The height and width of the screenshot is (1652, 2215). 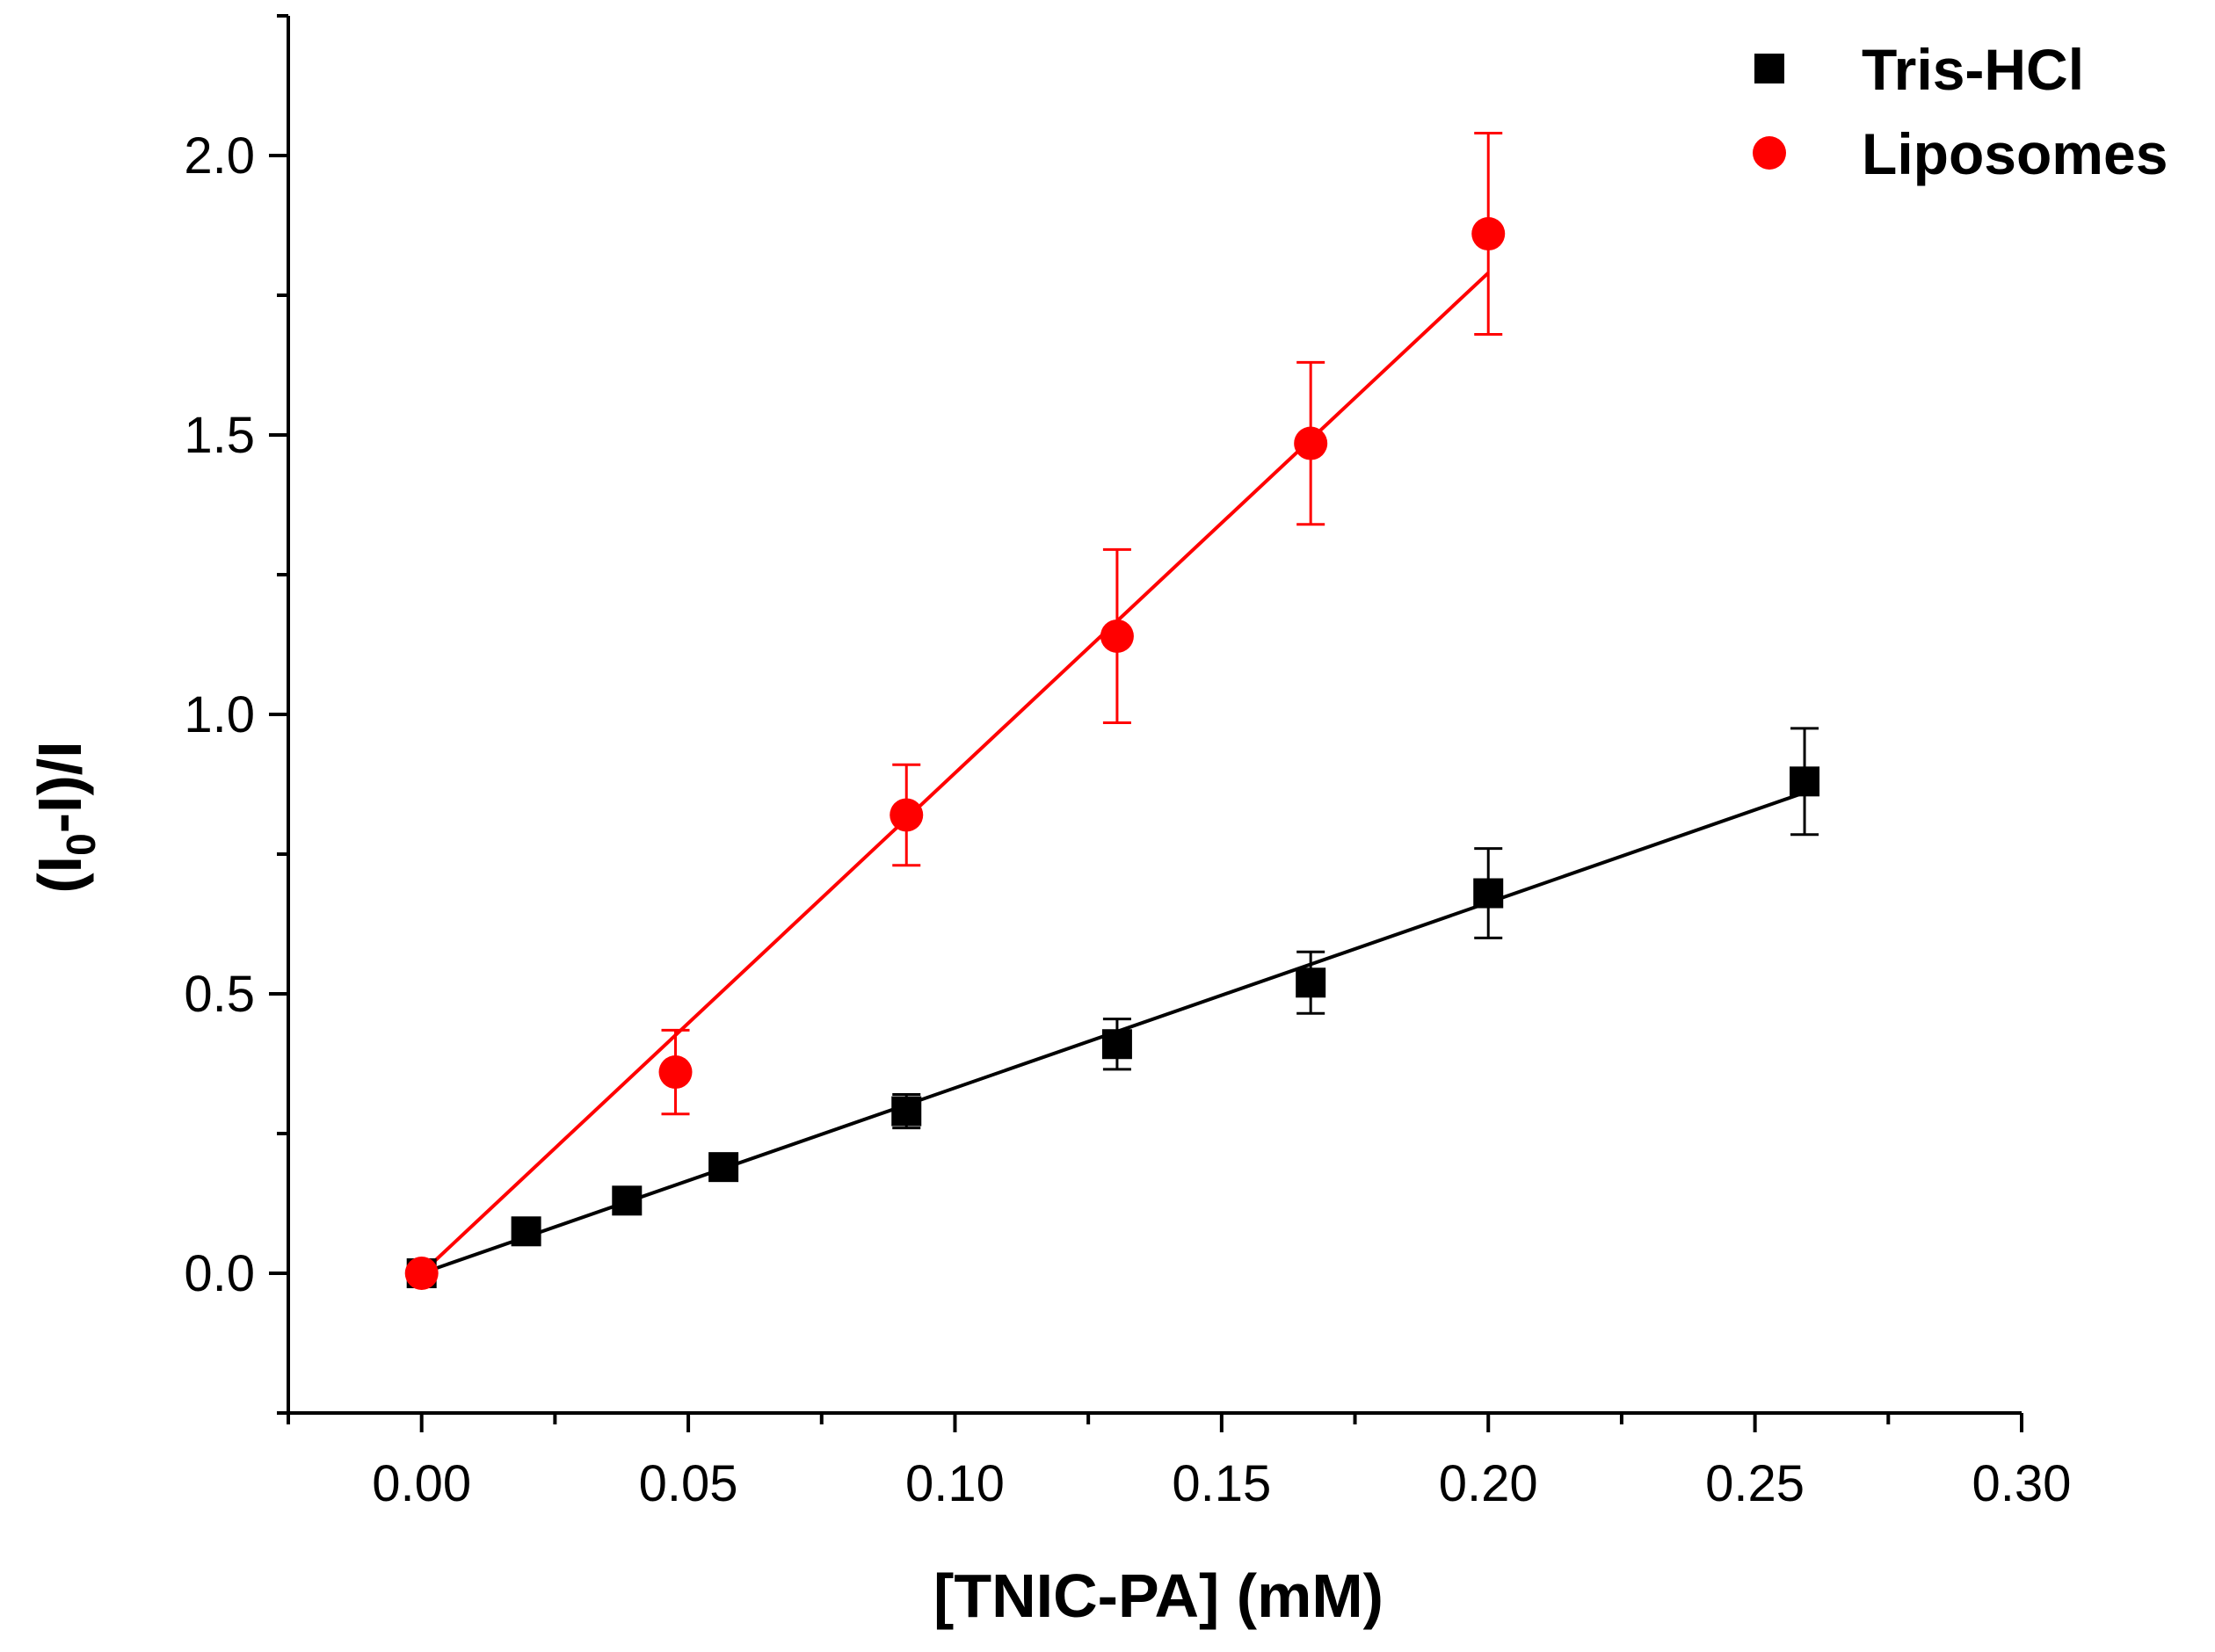 What do you see at coordinates (1221, 1484) in the screenshot?
I see `x-tick-label: 0.15` at bounding box center [1221, 1484].